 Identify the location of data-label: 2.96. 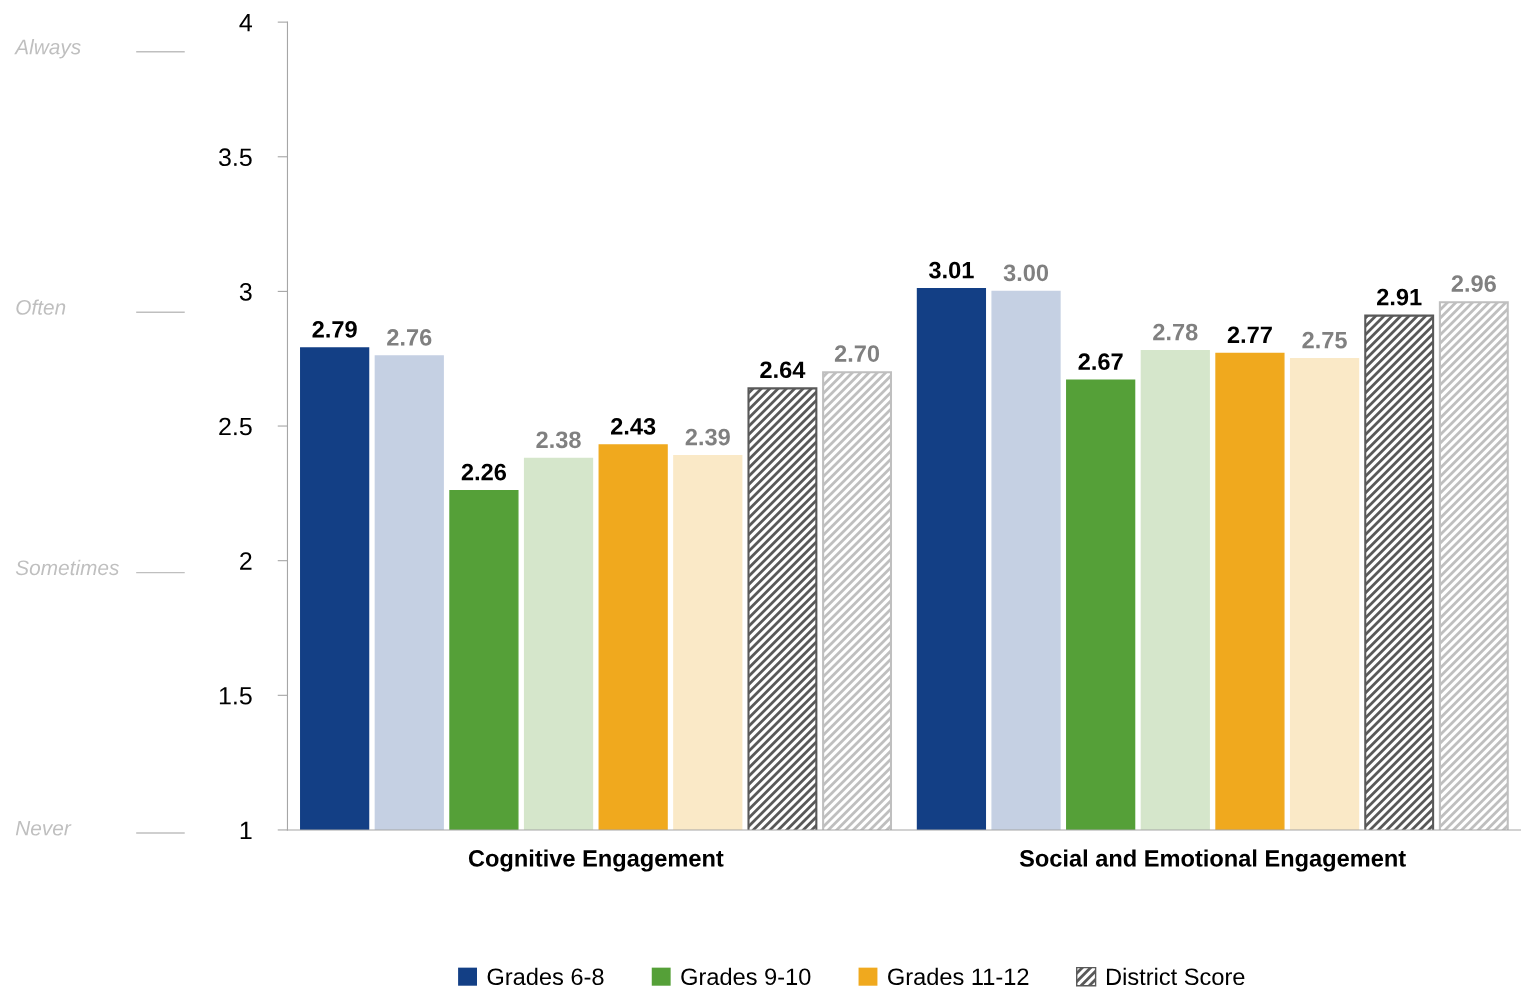
(1473, 283).